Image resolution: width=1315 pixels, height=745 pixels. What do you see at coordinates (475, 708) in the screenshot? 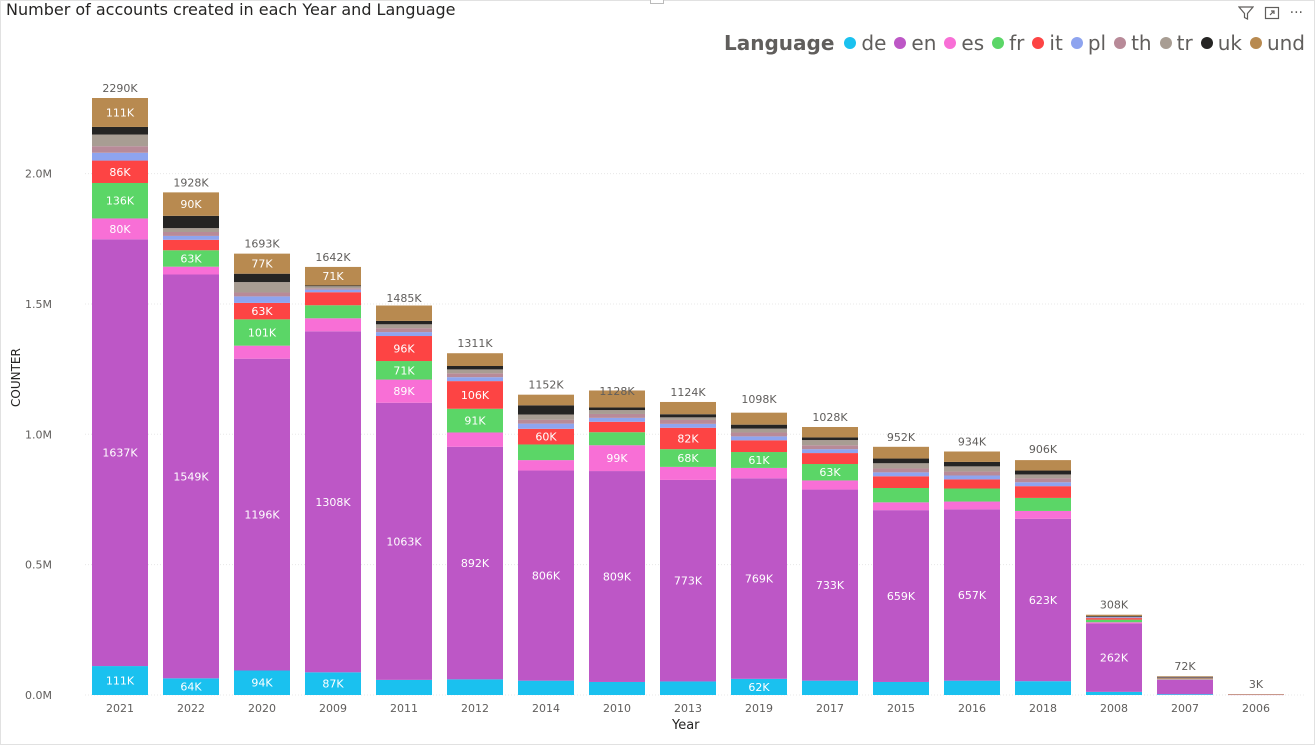
I see `x-tick-label: 2012` at bounding box center [475, 708].